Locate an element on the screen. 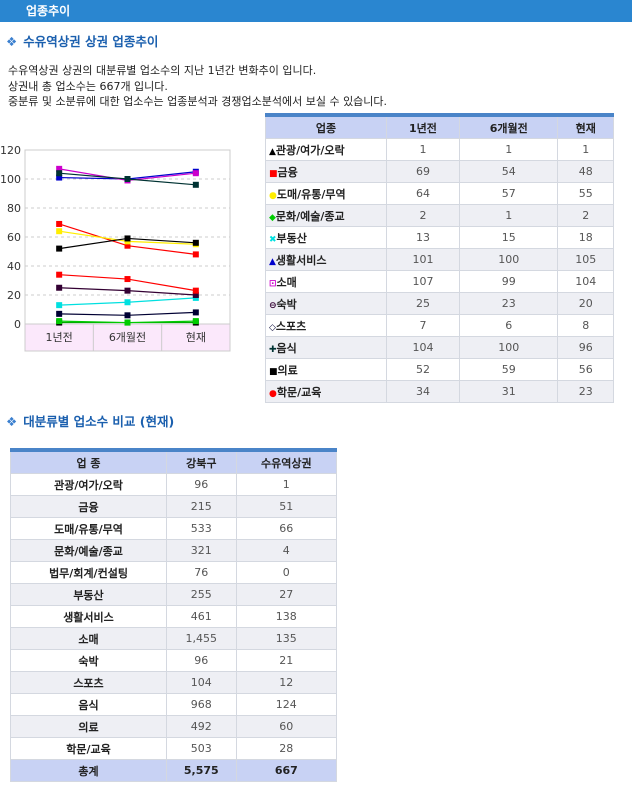 The width and height of the screenshot is (632, 787). table-row: 생활서비스 461 138 is located at coordinates (174, 616).